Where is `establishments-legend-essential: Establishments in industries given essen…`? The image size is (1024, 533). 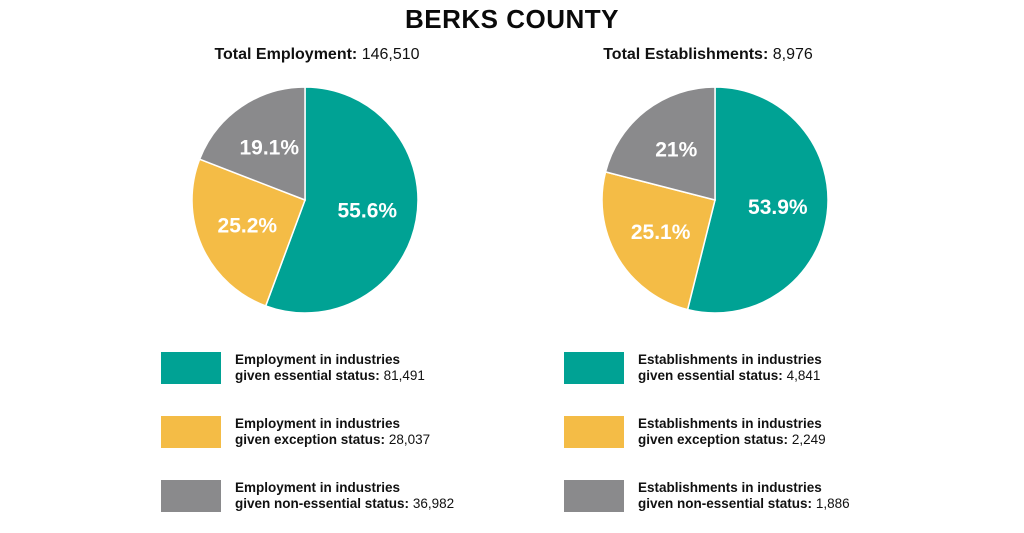 establishments-legend-essential: Establishments in industries given essen… is located at coordinates (693, 368).